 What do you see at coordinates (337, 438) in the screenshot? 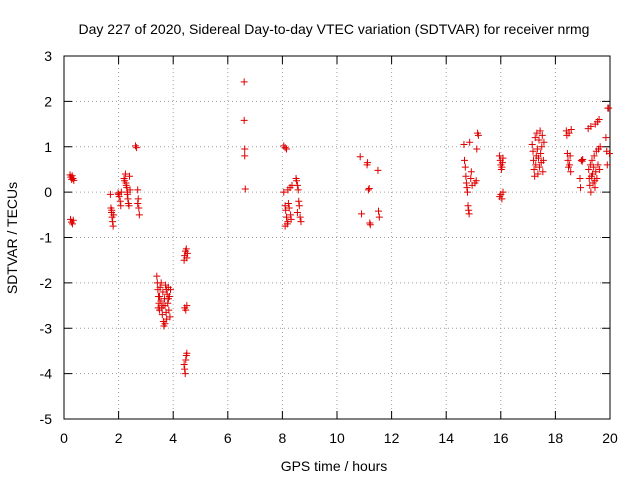
I see `x-tick-label: 10` at bounding box center [337, 438].